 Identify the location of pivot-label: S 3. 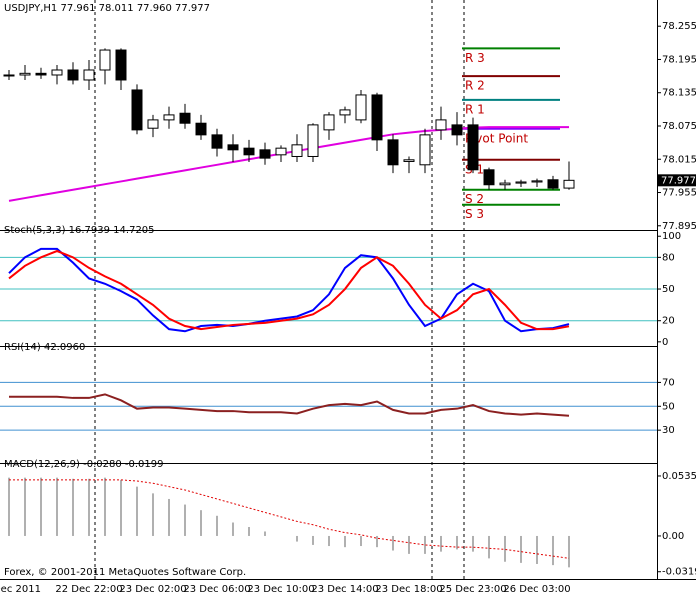
(474, 214).